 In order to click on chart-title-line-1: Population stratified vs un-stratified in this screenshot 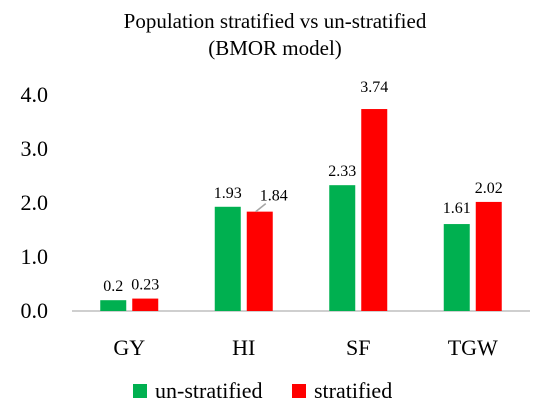, I will do `click(275, 21)`.